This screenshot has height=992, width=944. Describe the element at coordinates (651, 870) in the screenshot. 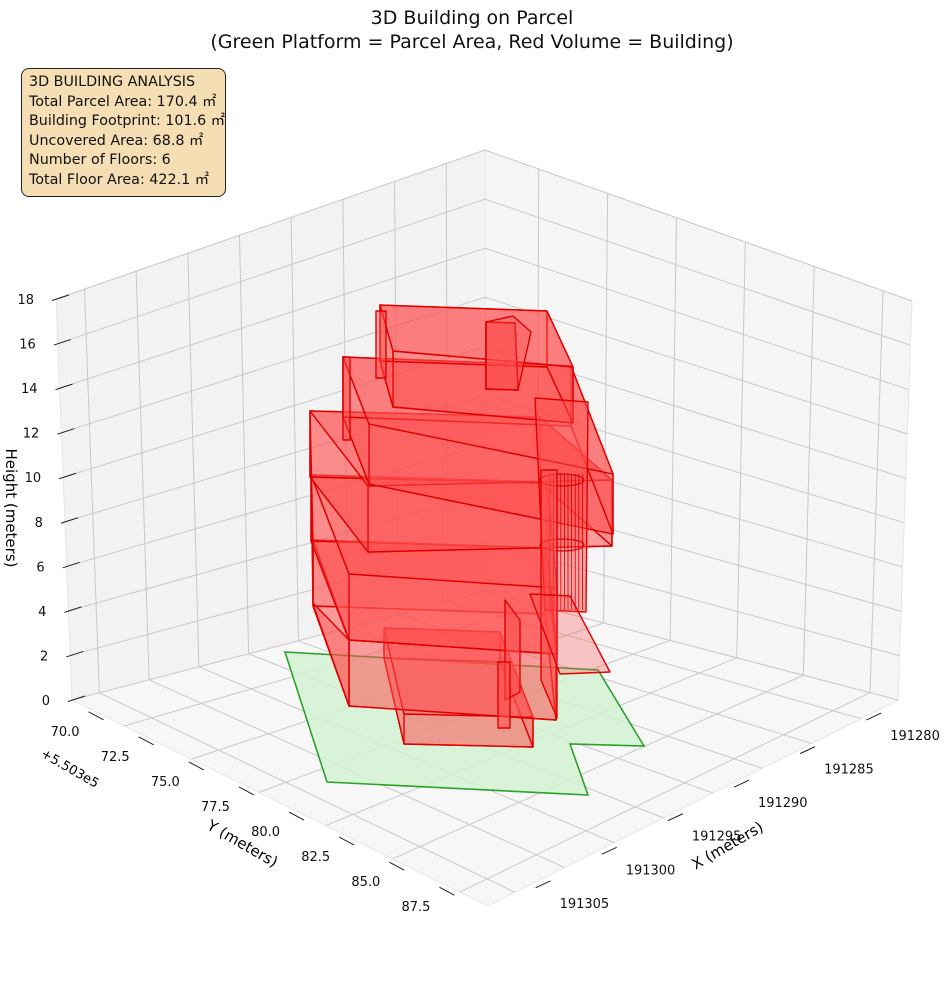

I see `x-tick-label: 191300` at that location.